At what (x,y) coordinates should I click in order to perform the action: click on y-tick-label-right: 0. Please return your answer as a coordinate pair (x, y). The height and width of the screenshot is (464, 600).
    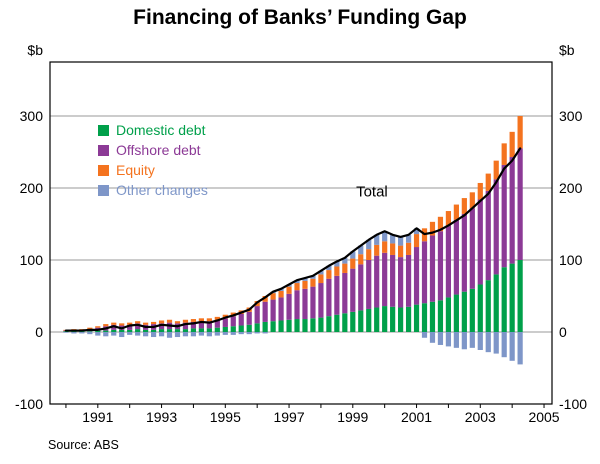
    Looking at the image, I should click on (563, 332).